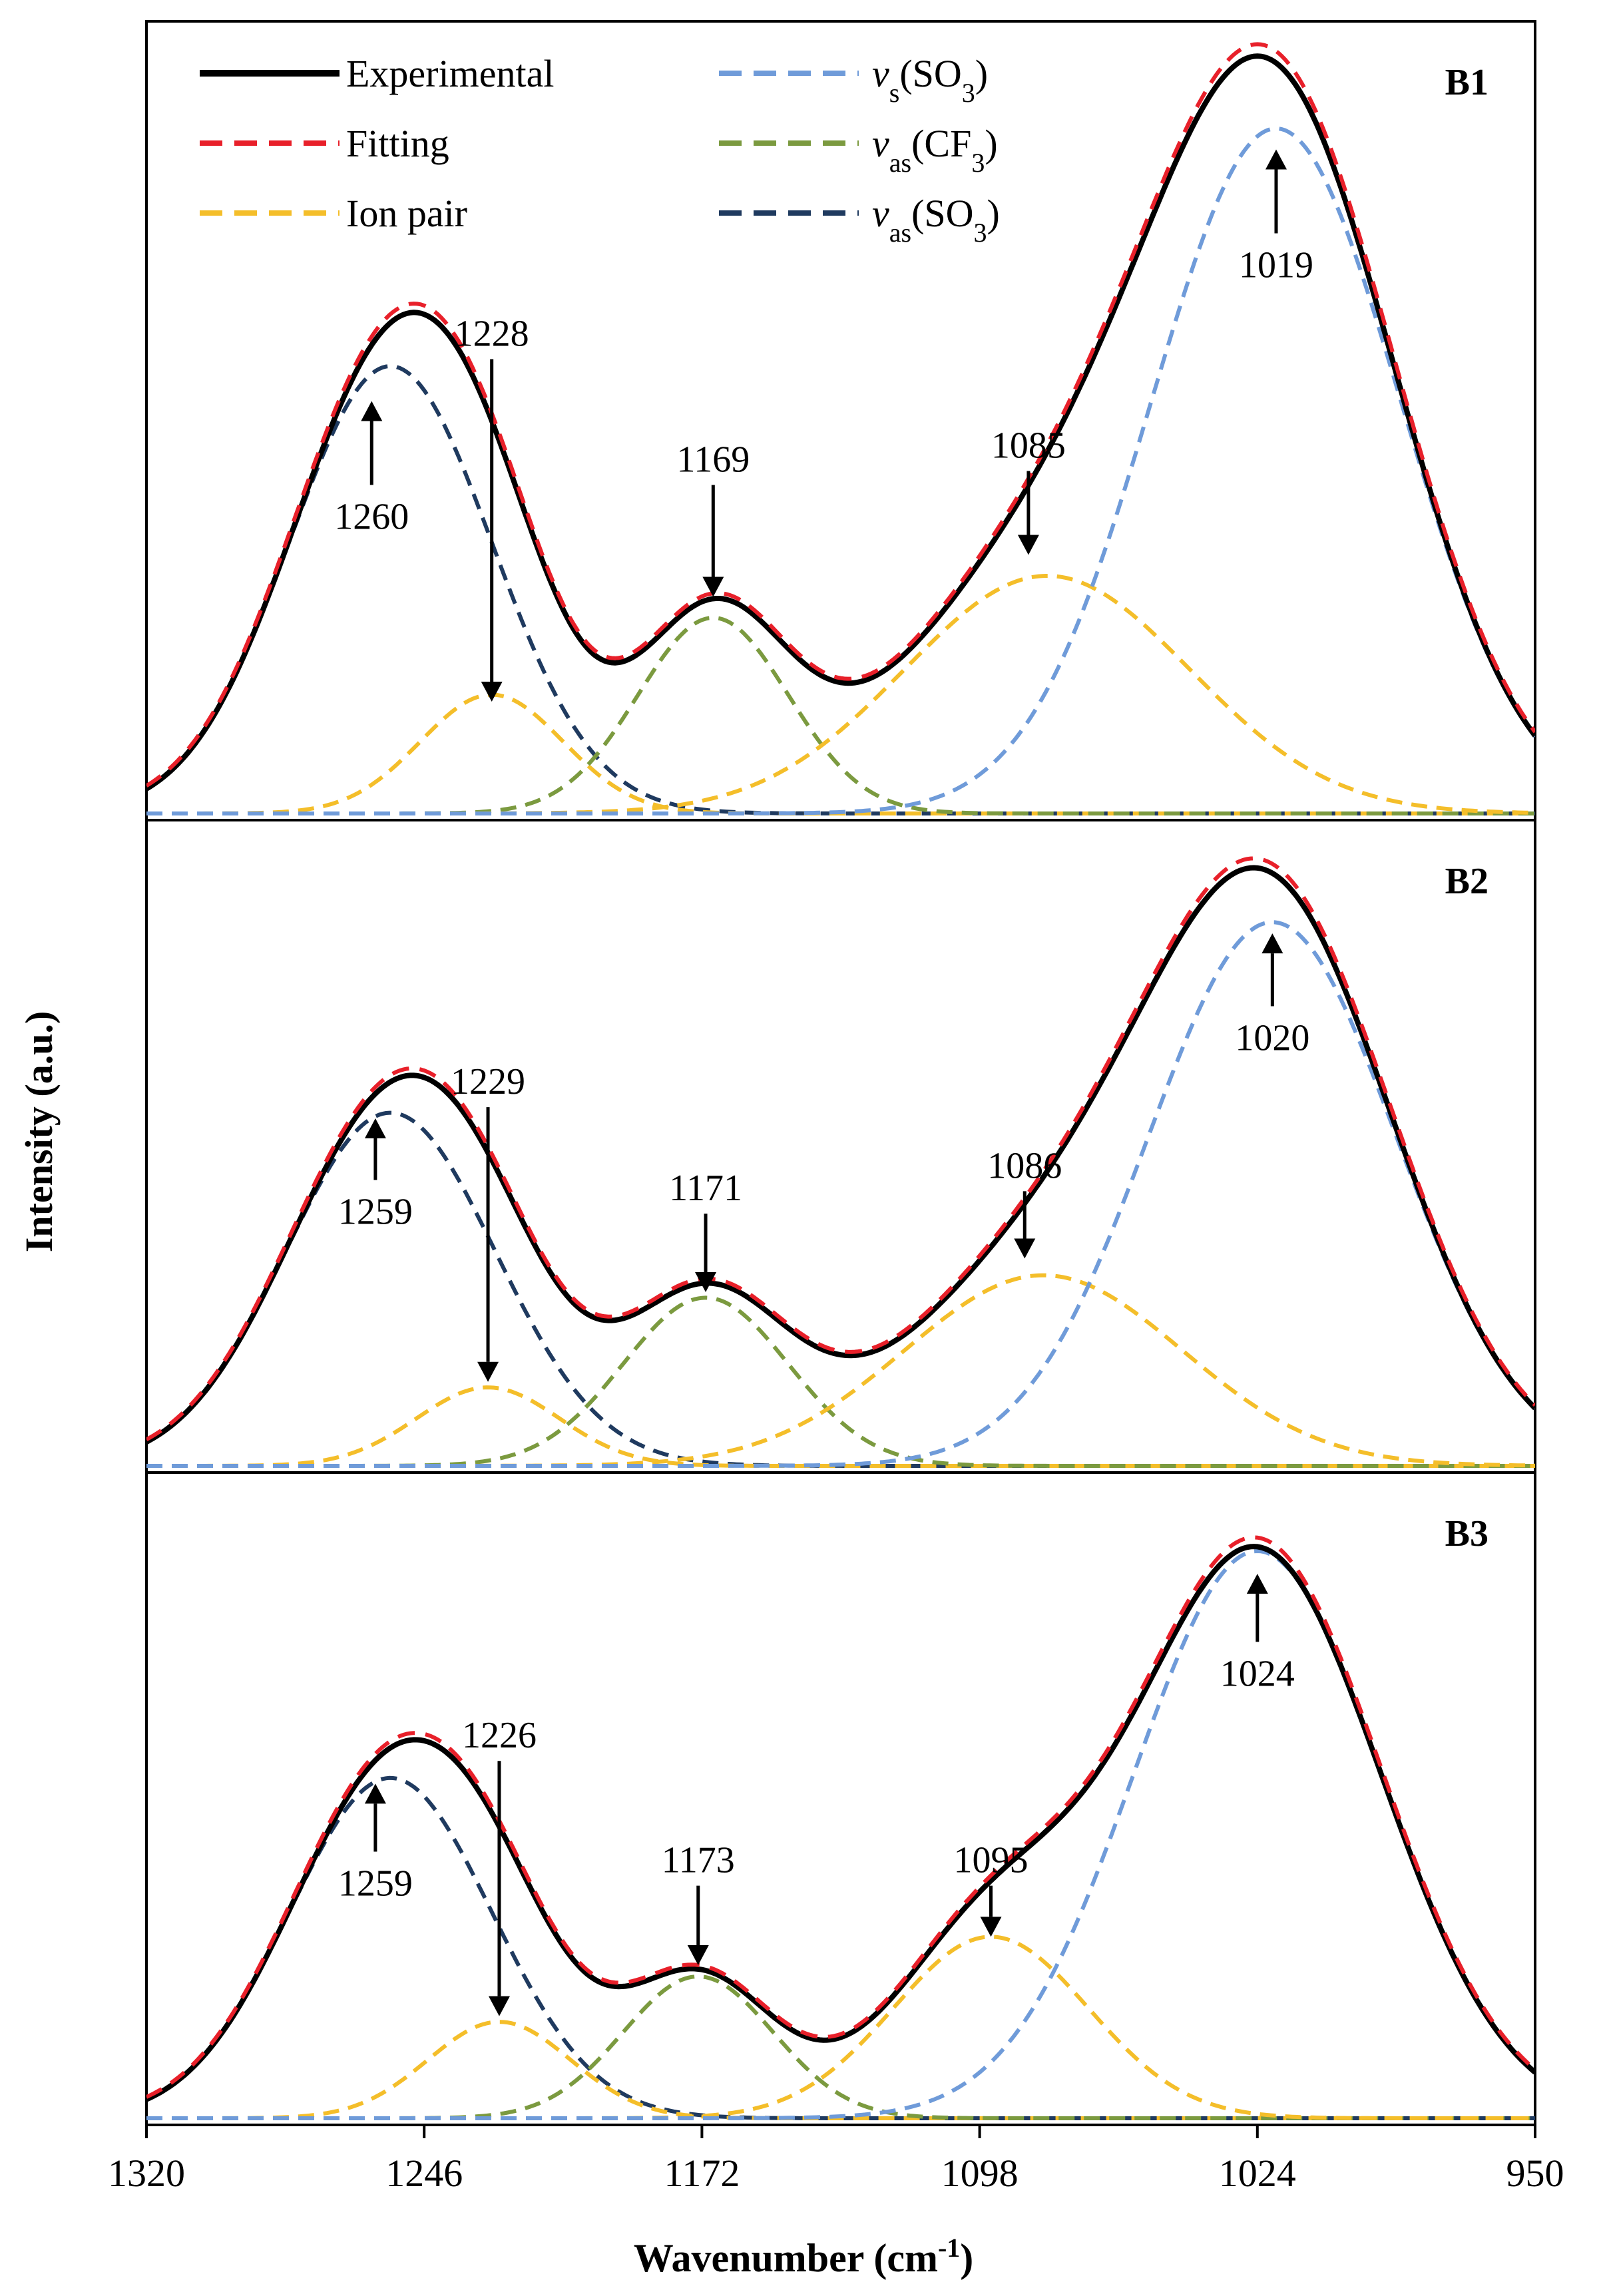 This screenshot has width=1607, height=2296. What do you see at coordinates (935, 150) in the screenshot?
I see `legend-label: vas(CF3)` at bounding box center [935, 150].